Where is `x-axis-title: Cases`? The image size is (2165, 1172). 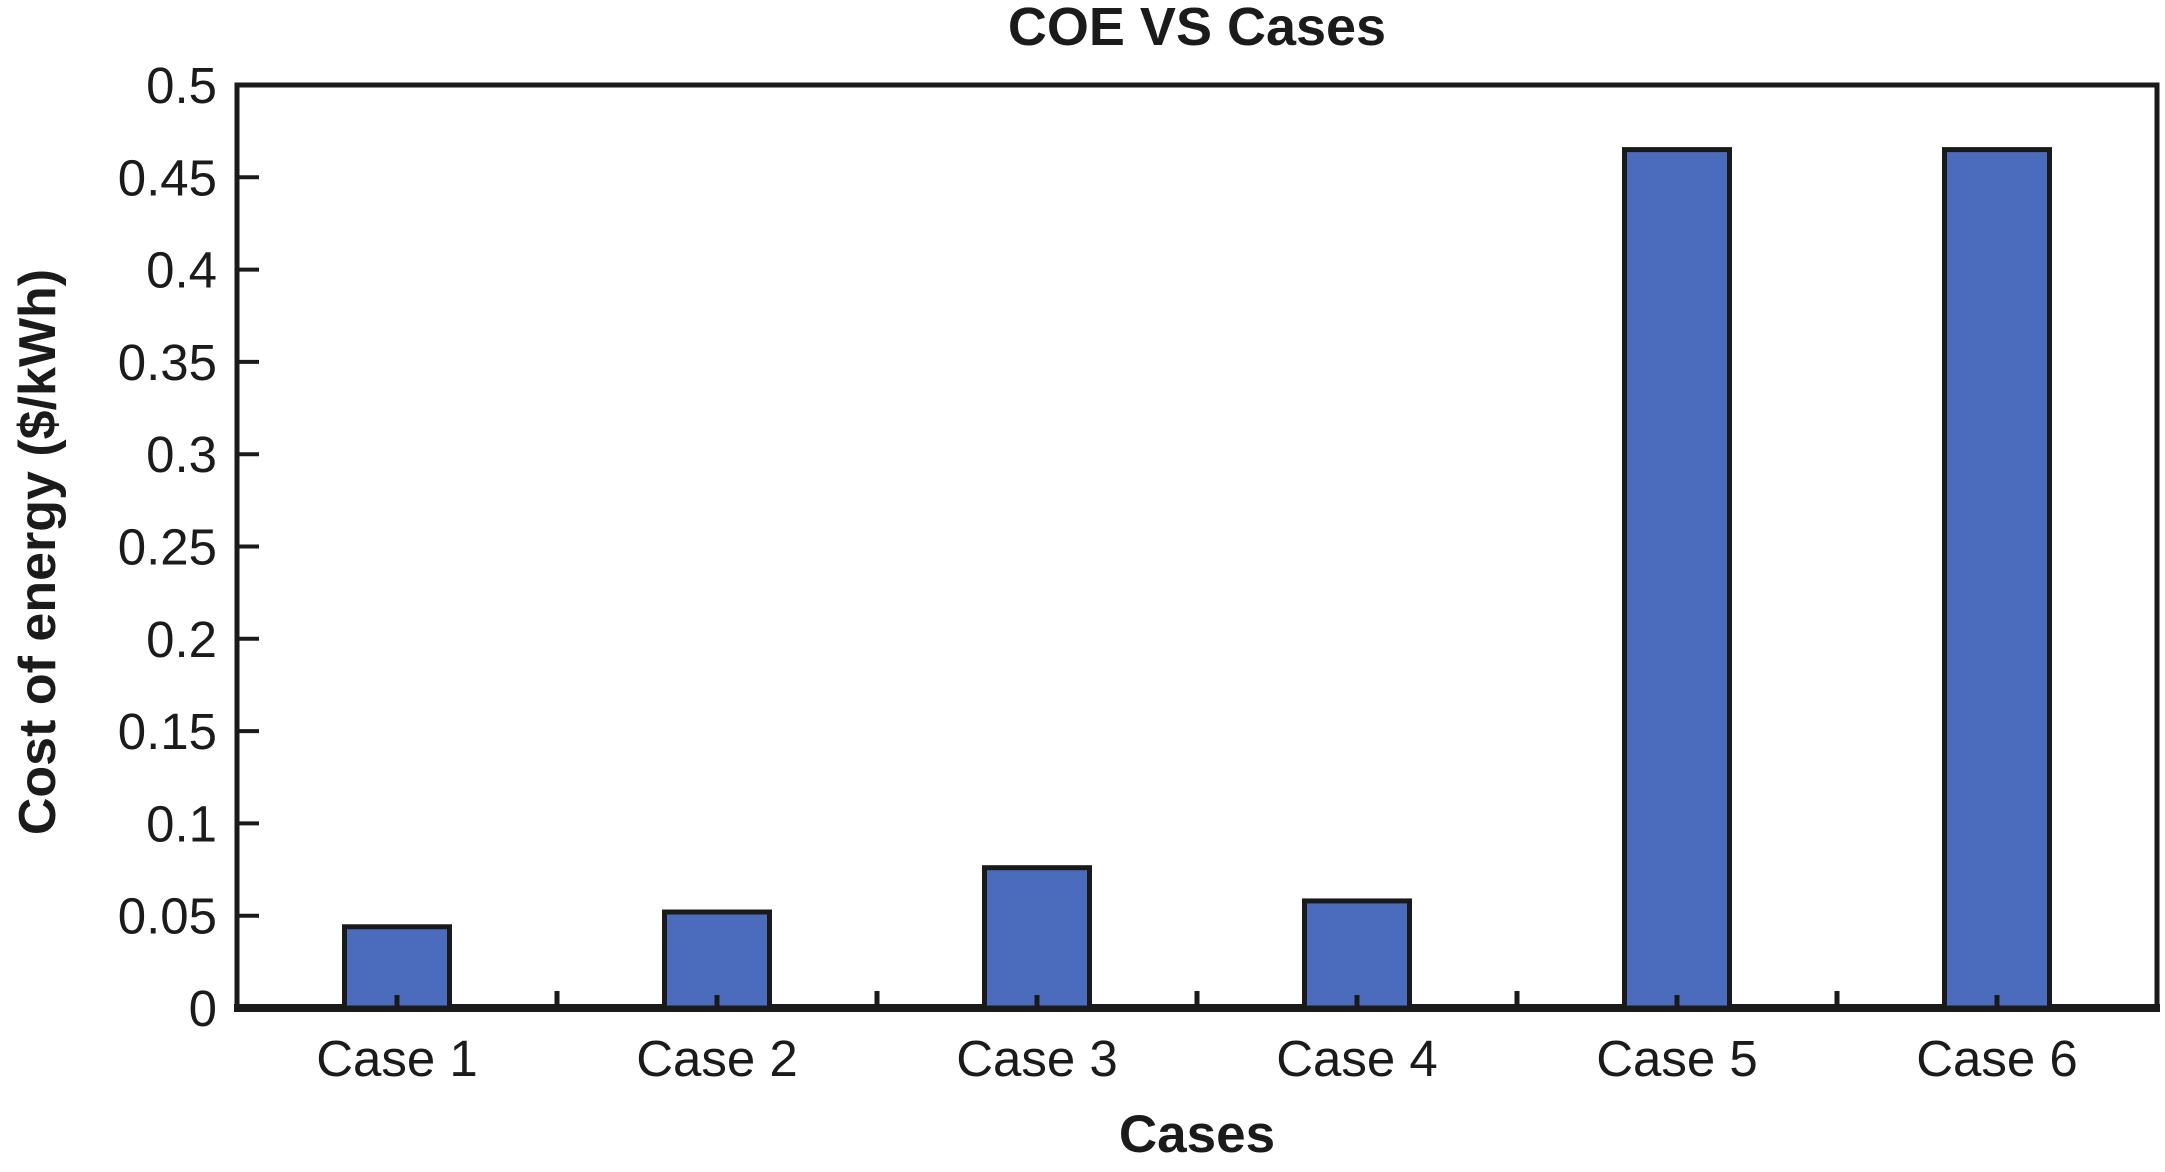
x-axis-title: Cases is located at coordinates (1197, 1134).